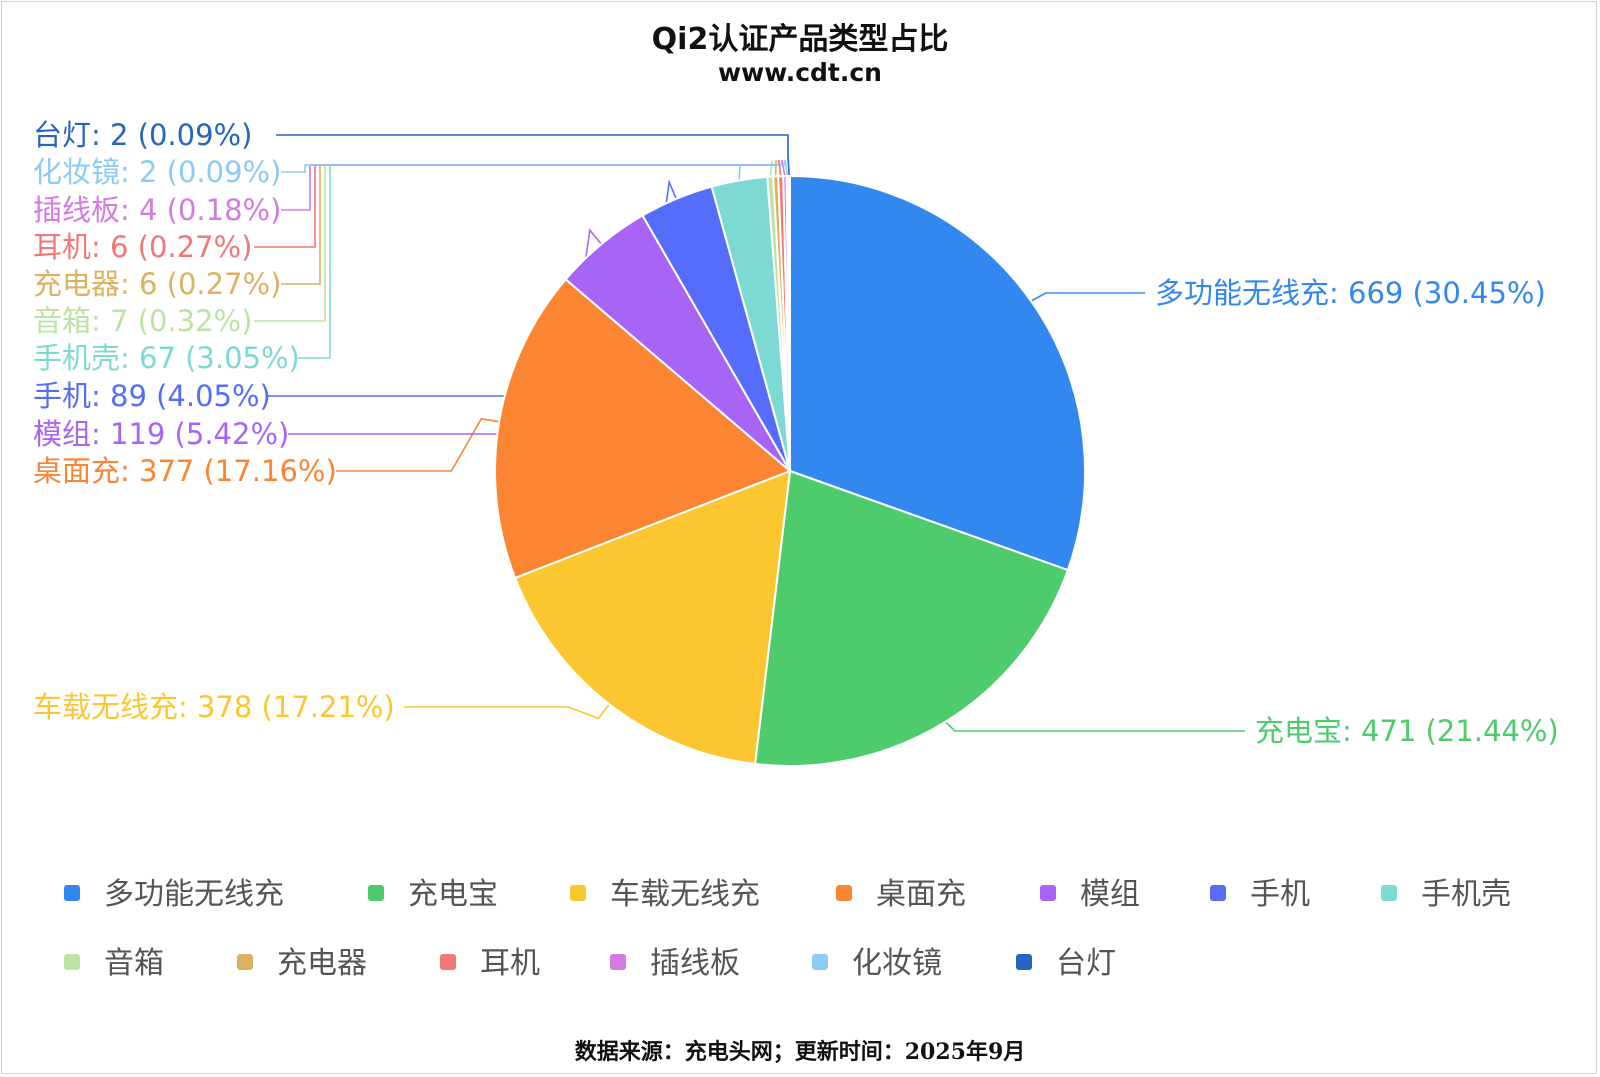  Describe the element at coordinates (157, 210) in the screenshot. I see `slice-11-label: 插线板: 4 (0.18%)` at that location.